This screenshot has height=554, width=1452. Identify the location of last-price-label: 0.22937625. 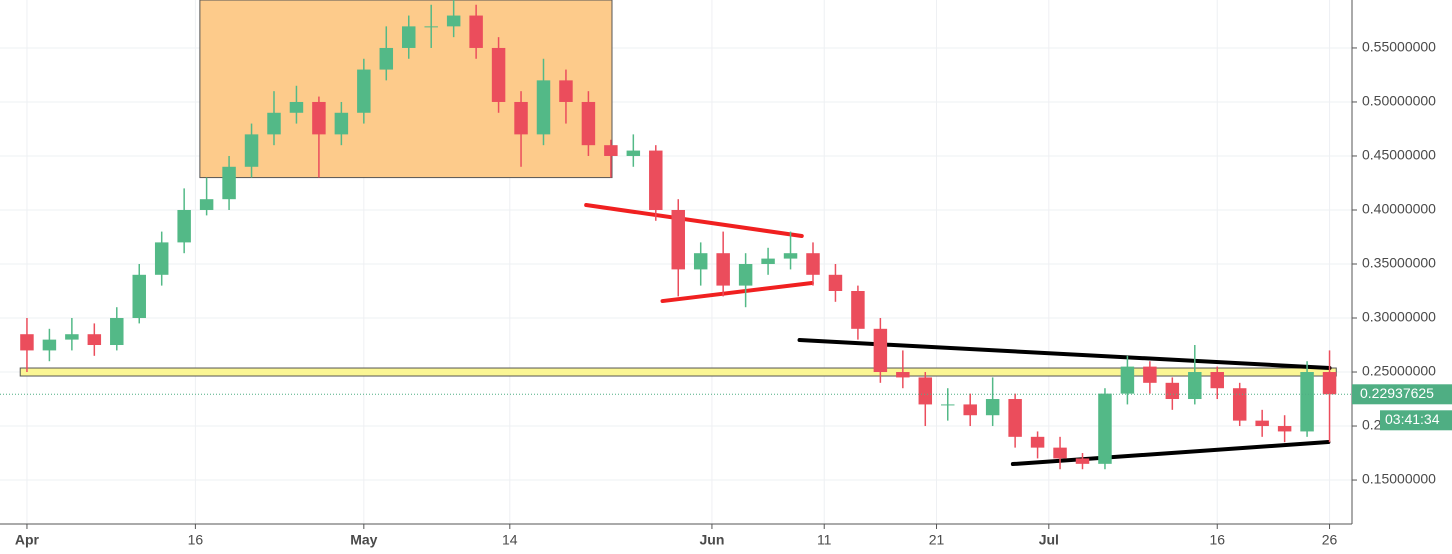
(1397, 393).